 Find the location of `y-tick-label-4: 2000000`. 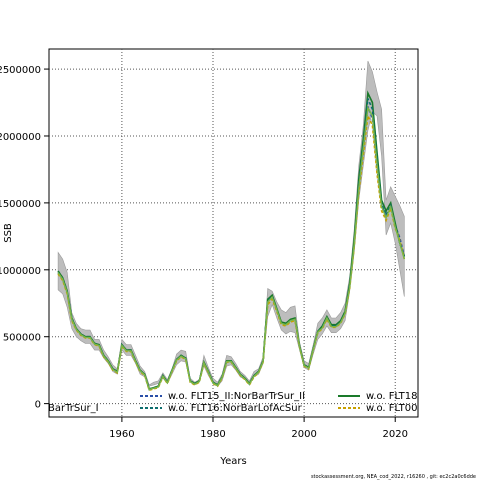

y-tick-label-4: 2000000 is located at coordinates (20, 137).